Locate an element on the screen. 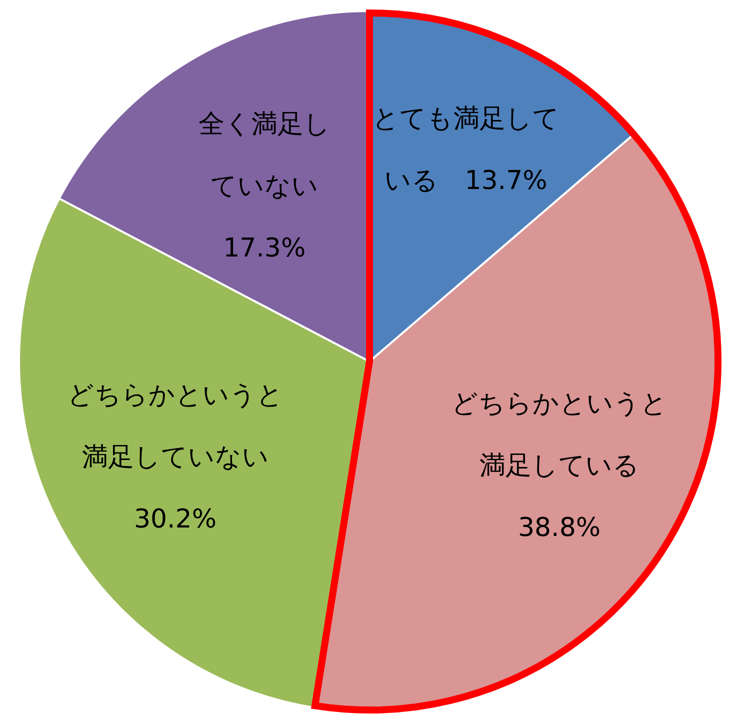 This screenshot has width=739, height=723. data-label: 17.3% is located at coordinates (264, 248).